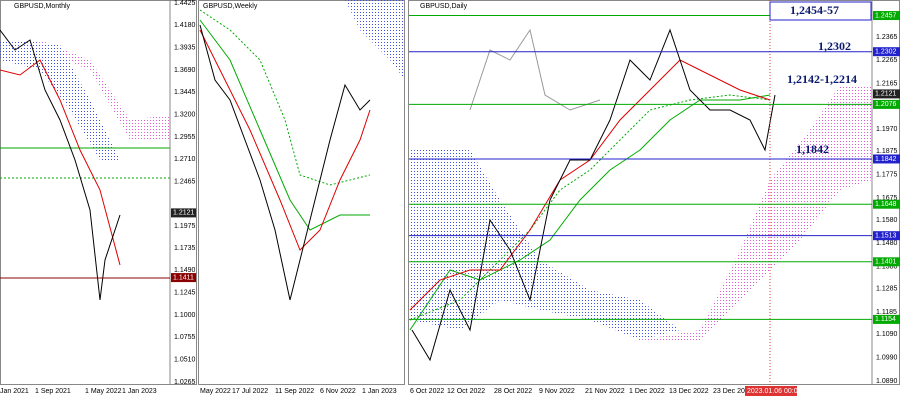  Describe the element at coordinates (605, 391) in the screenshot. I see `x-label: 21 Nov 2022` at that location.